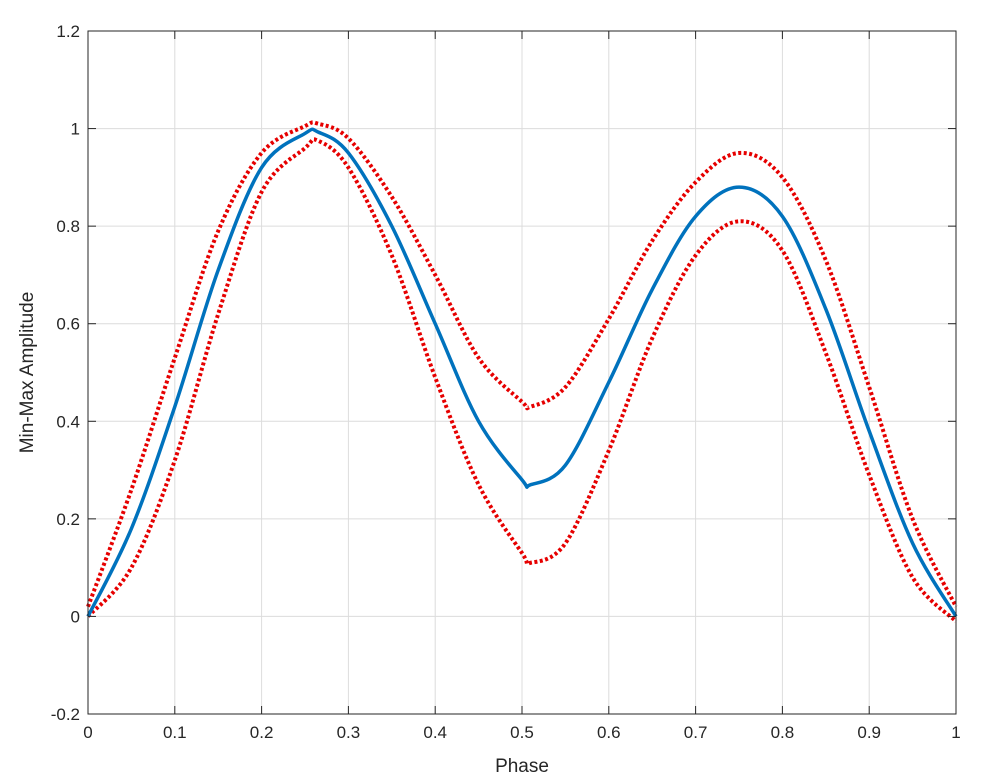 This screenshot has width=982, height=781. Describe the element at coordinates (27, 373) in the screenshot. I see `y-axis-label: Min-Max Amplitude` at that location.